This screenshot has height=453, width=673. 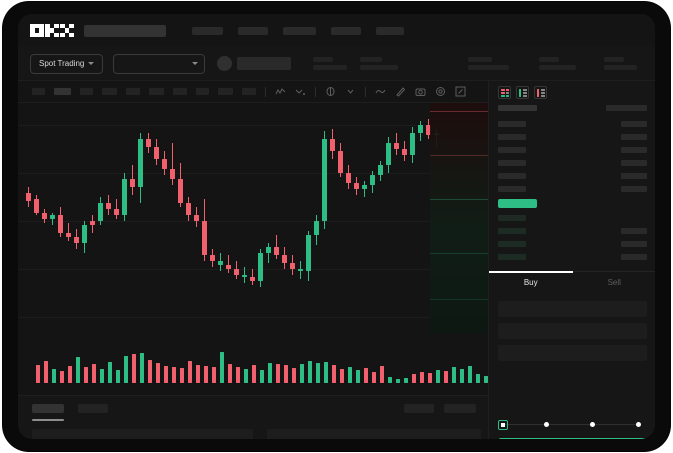 What do you see at coordinates (531, 282) in the screenshot?
I see `tab-buy: Buy` at bounding box center [531, 282].